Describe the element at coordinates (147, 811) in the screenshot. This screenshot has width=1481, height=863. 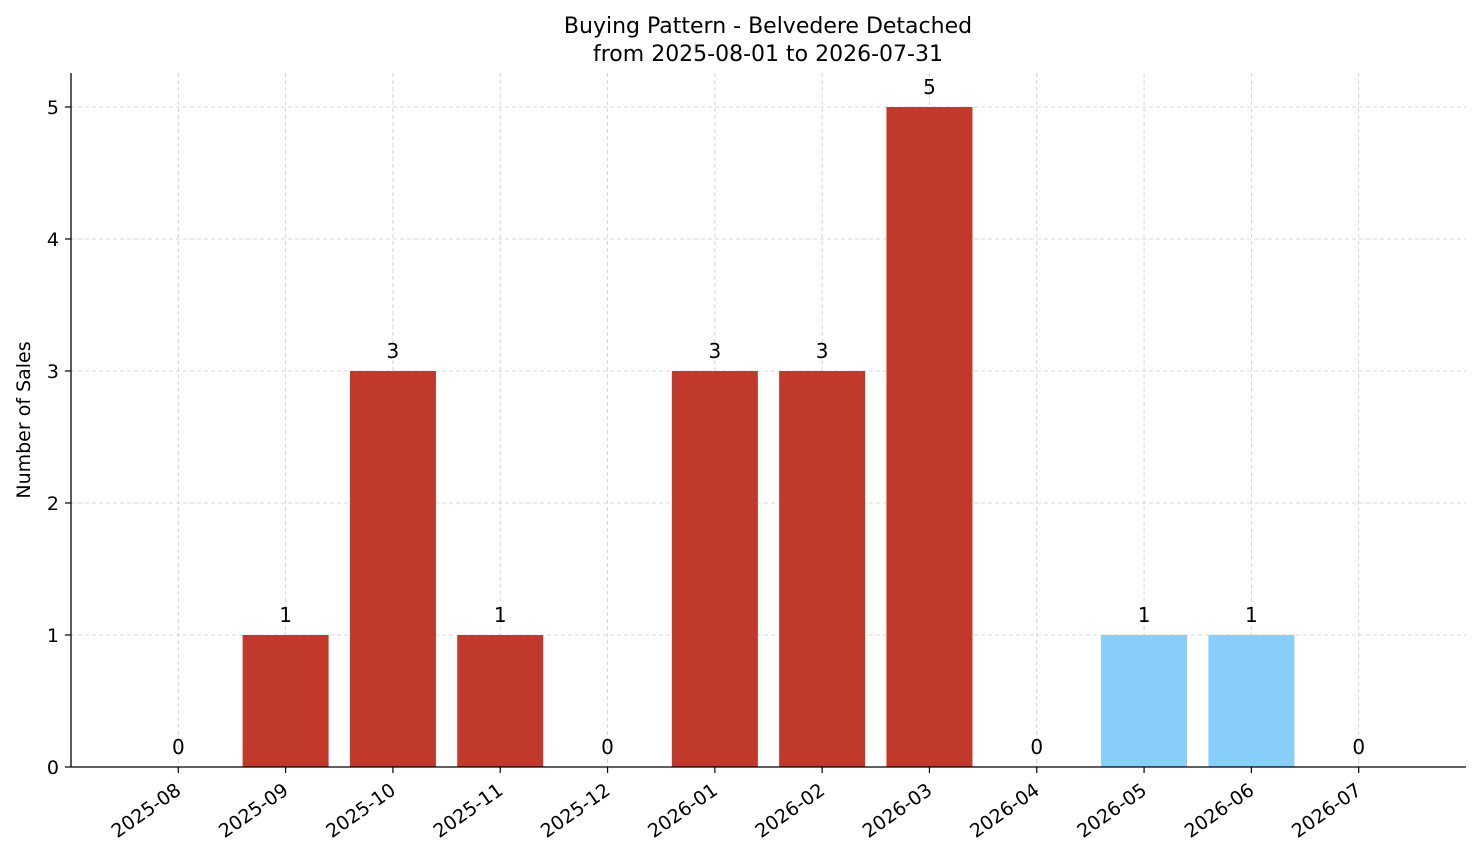
I see `x-tick-label: 2025-08` at that location.